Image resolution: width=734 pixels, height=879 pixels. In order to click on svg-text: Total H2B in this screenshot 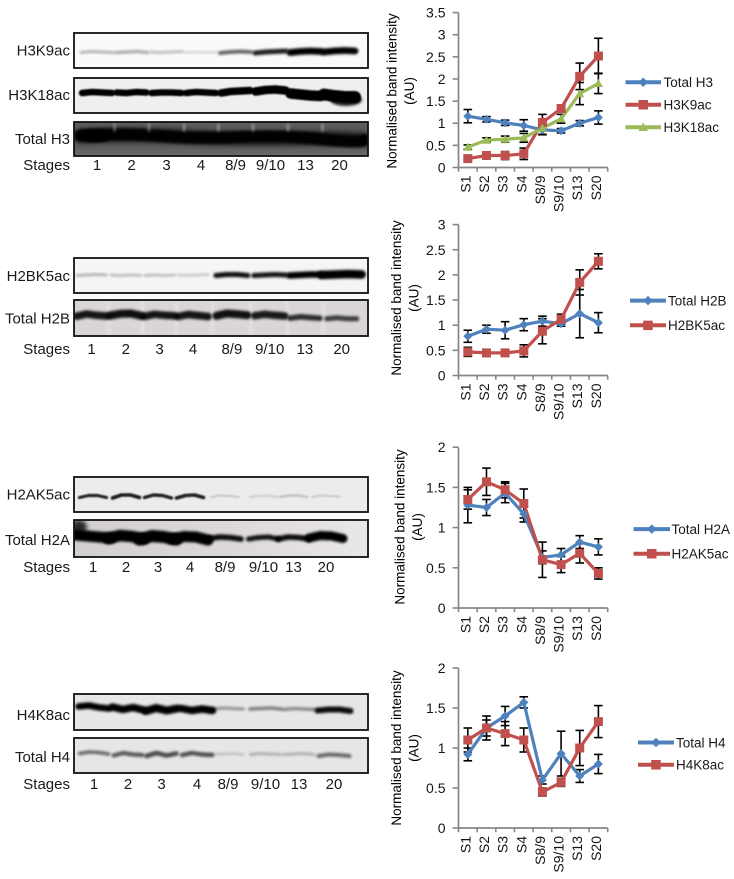, I will do `click(697, 300)`.